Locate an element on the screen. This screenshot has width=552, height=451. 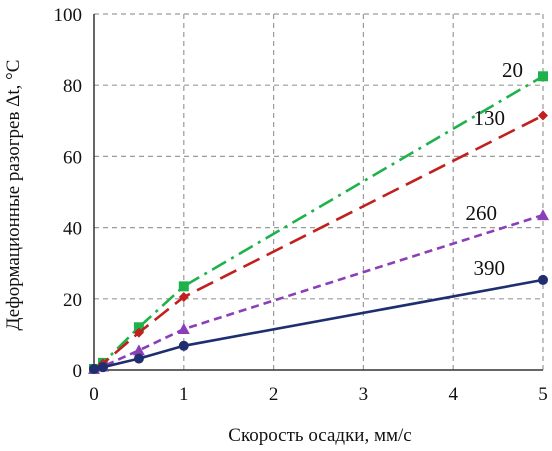
x-tick-label: 4 is located at coordinates (453, 394).